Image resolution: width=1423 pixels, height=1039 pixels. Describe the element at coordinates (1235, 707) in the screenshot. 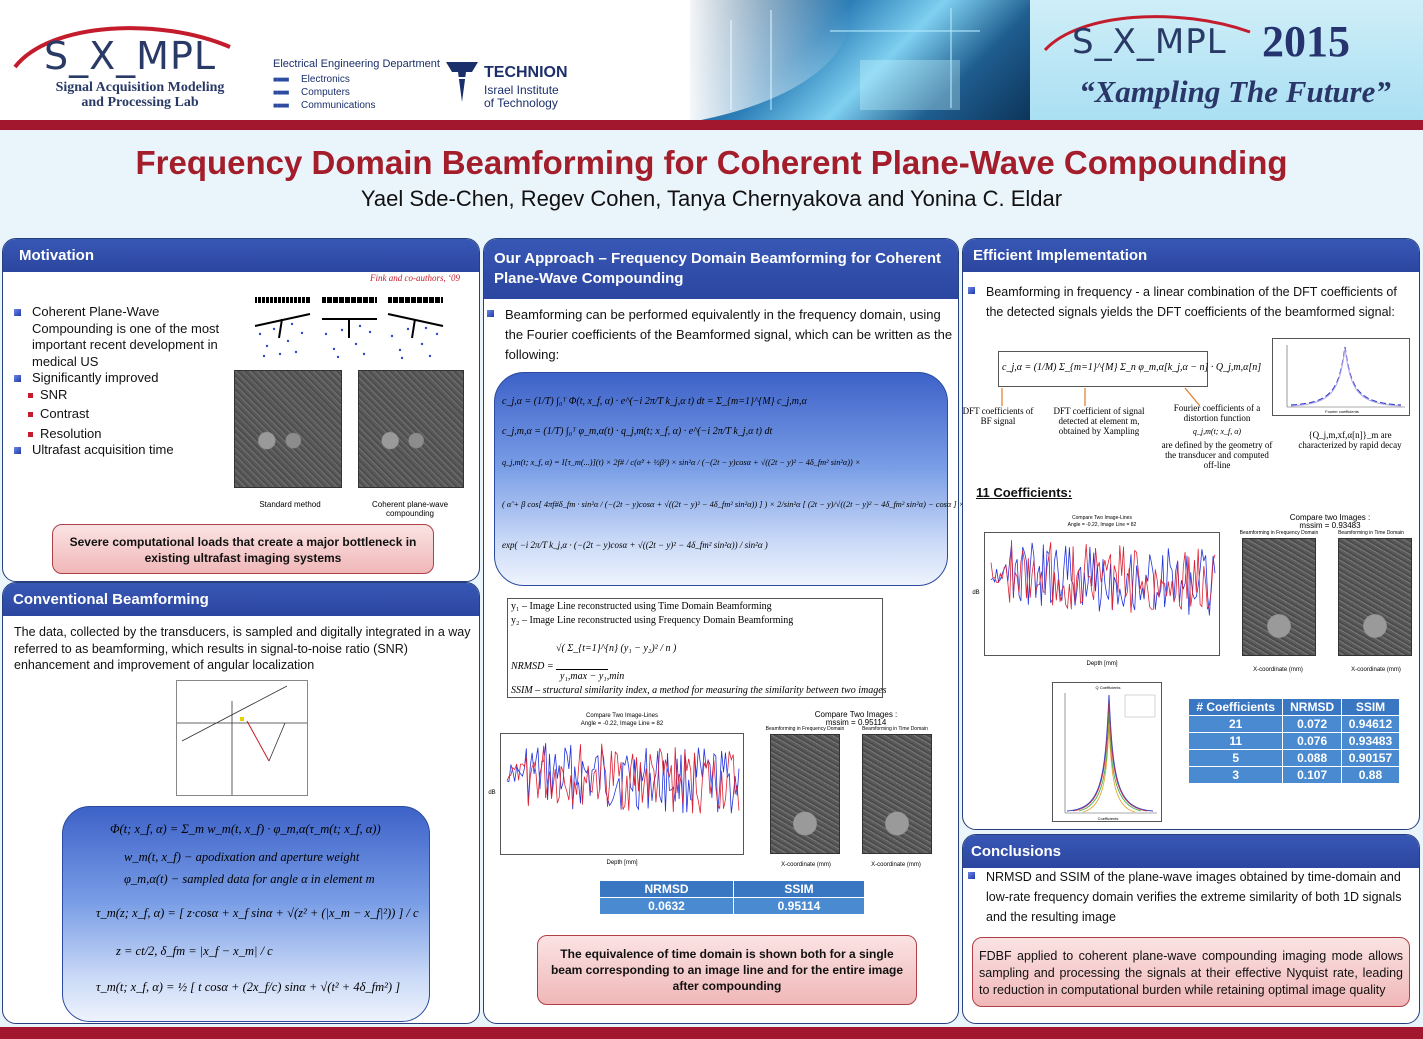

I see `table-header: # Coefficients` at that location.